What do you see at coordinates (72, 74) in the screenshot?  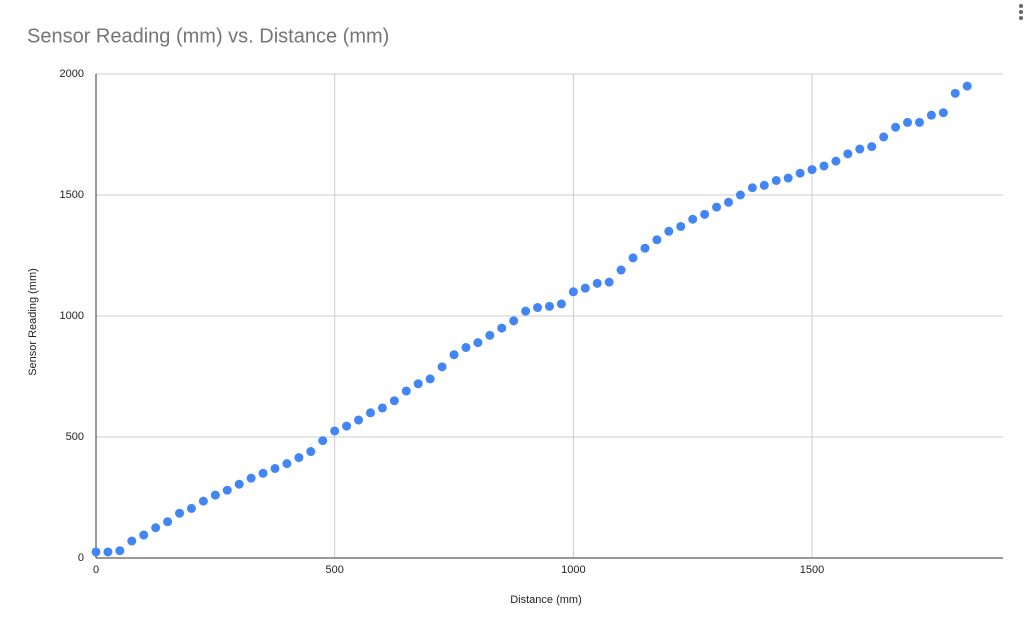 I see `y-tick-label: 2000` at bounding box center [72, 74].